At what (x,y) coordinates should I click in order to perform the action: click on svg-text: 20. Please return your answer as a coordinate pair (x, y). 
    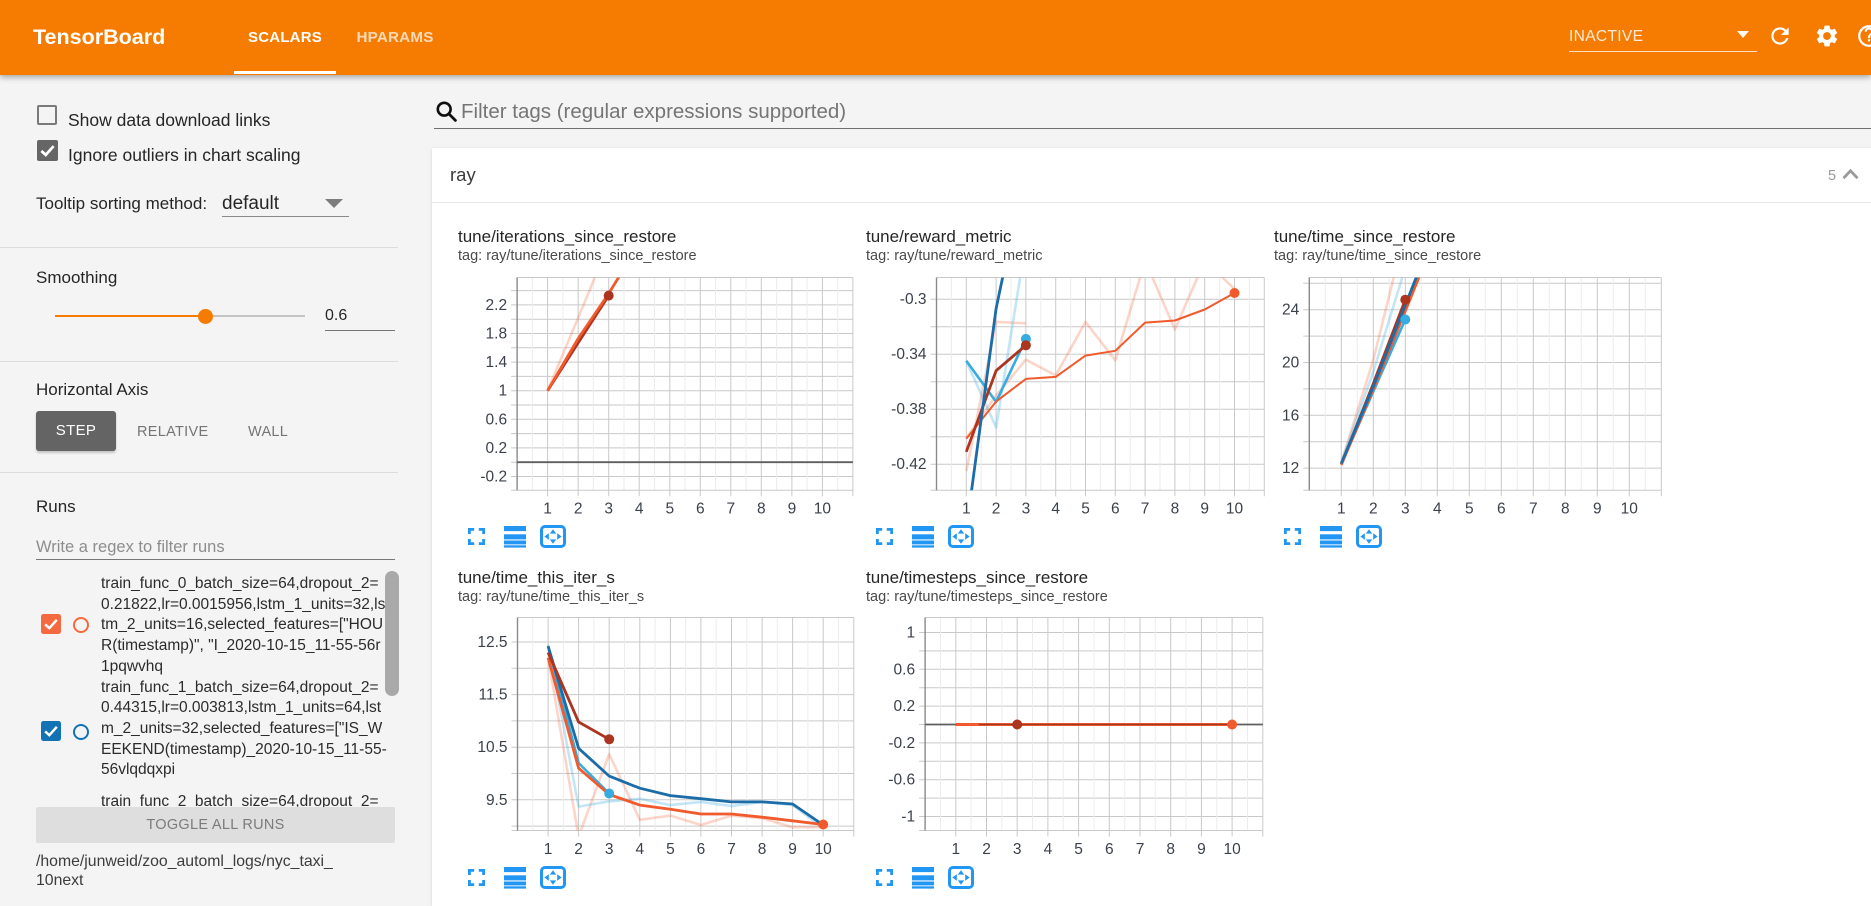
    Looking at the image, I should click on (1291, 363).